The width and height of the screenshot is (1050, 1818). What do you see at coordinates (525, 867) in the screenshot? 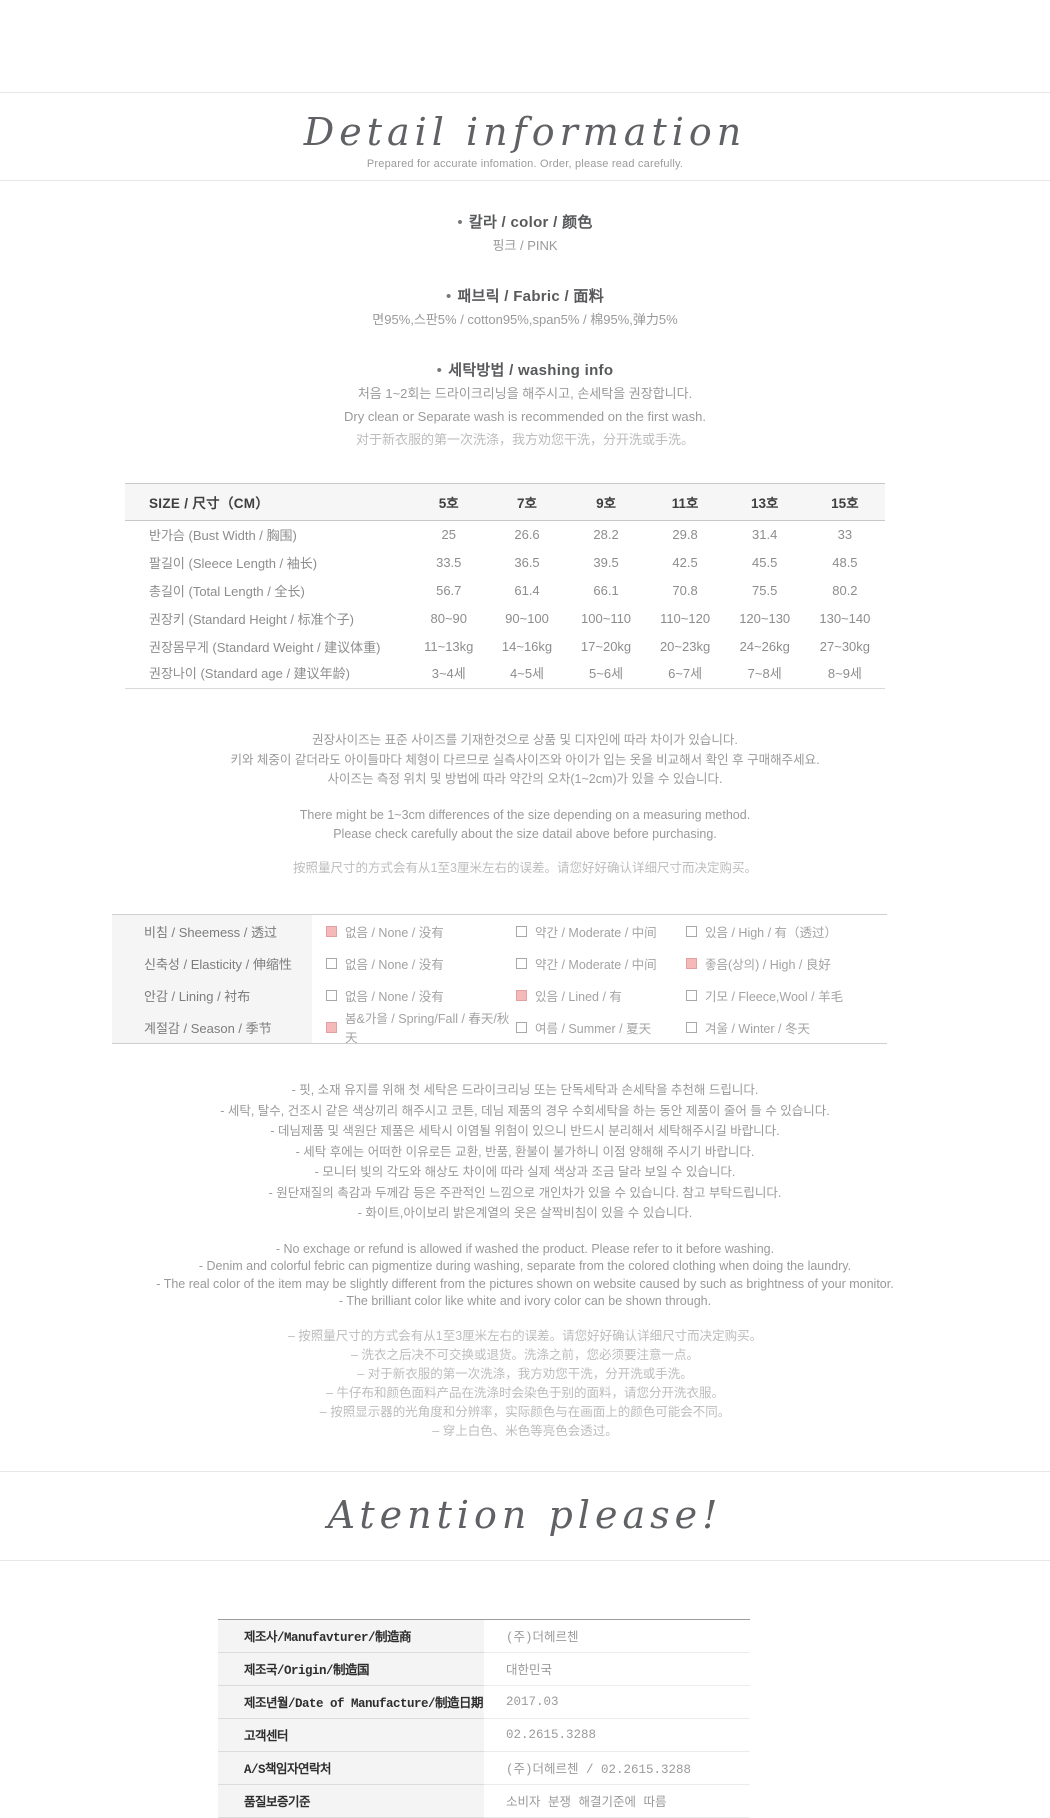
I see `size-note: 按照量尺寸的方式会有从1至3厘米左右的误差。请您好好确认详细尺寸而决定购买。` at bounding box center [525, 867].